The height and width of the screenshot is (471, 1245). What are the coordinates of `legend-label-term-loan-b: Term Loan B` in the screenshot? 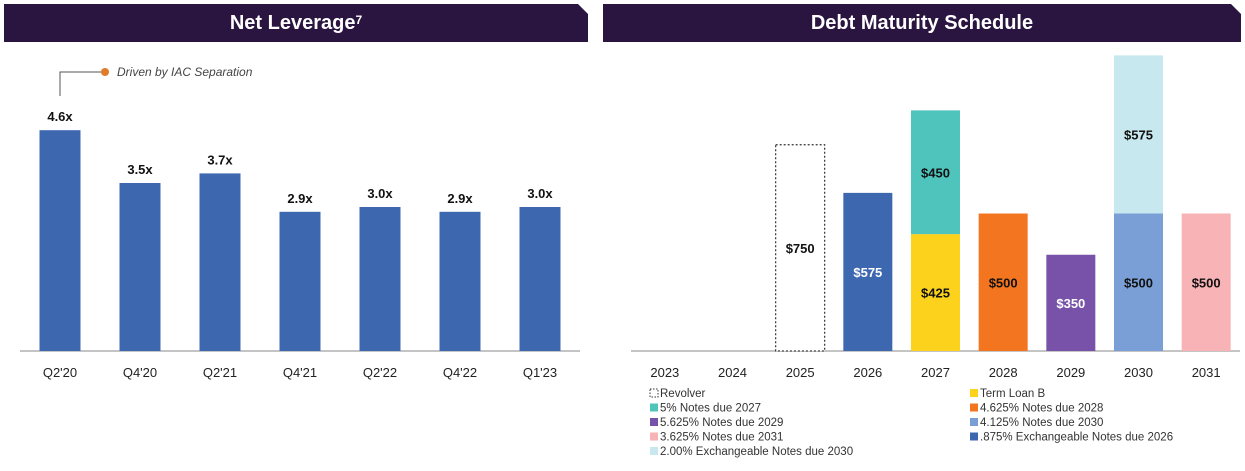 It's located at (1013, 394).